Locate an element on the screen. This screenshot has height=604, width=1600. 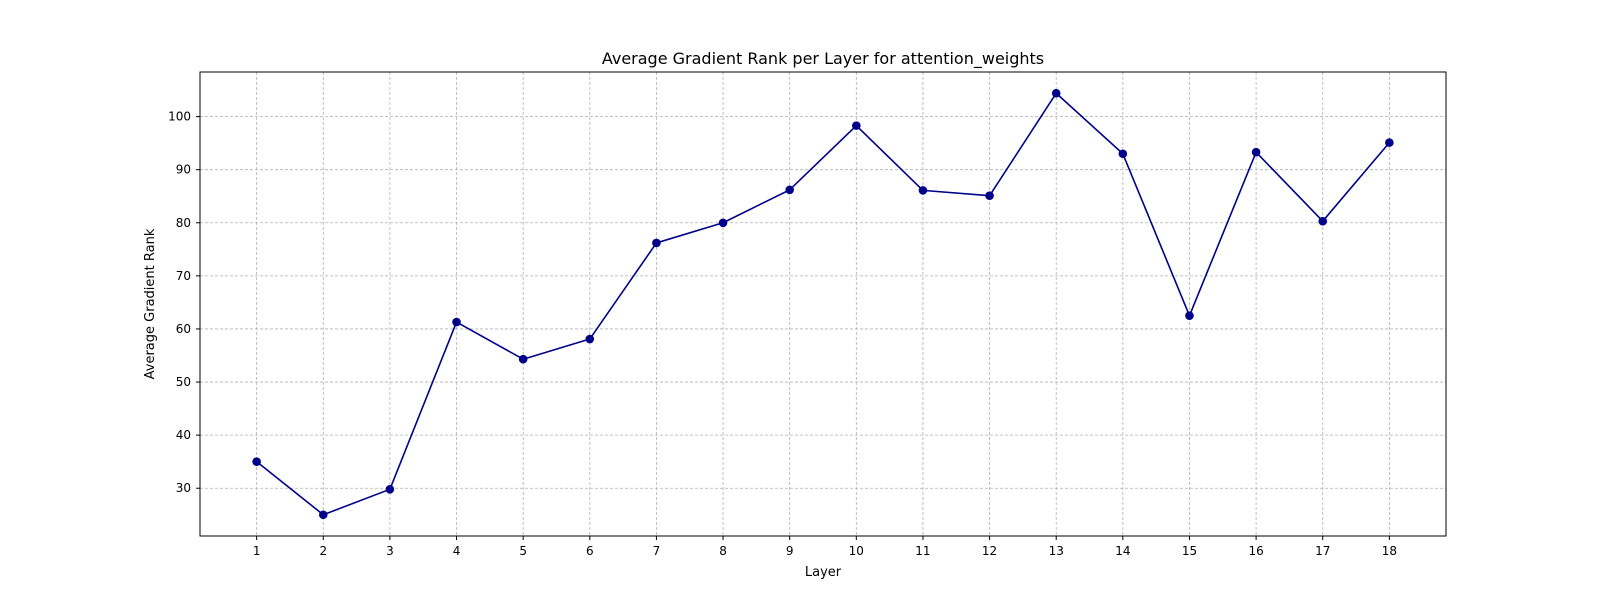
y-tick-label: 100 is located at coordinates (179, 117).